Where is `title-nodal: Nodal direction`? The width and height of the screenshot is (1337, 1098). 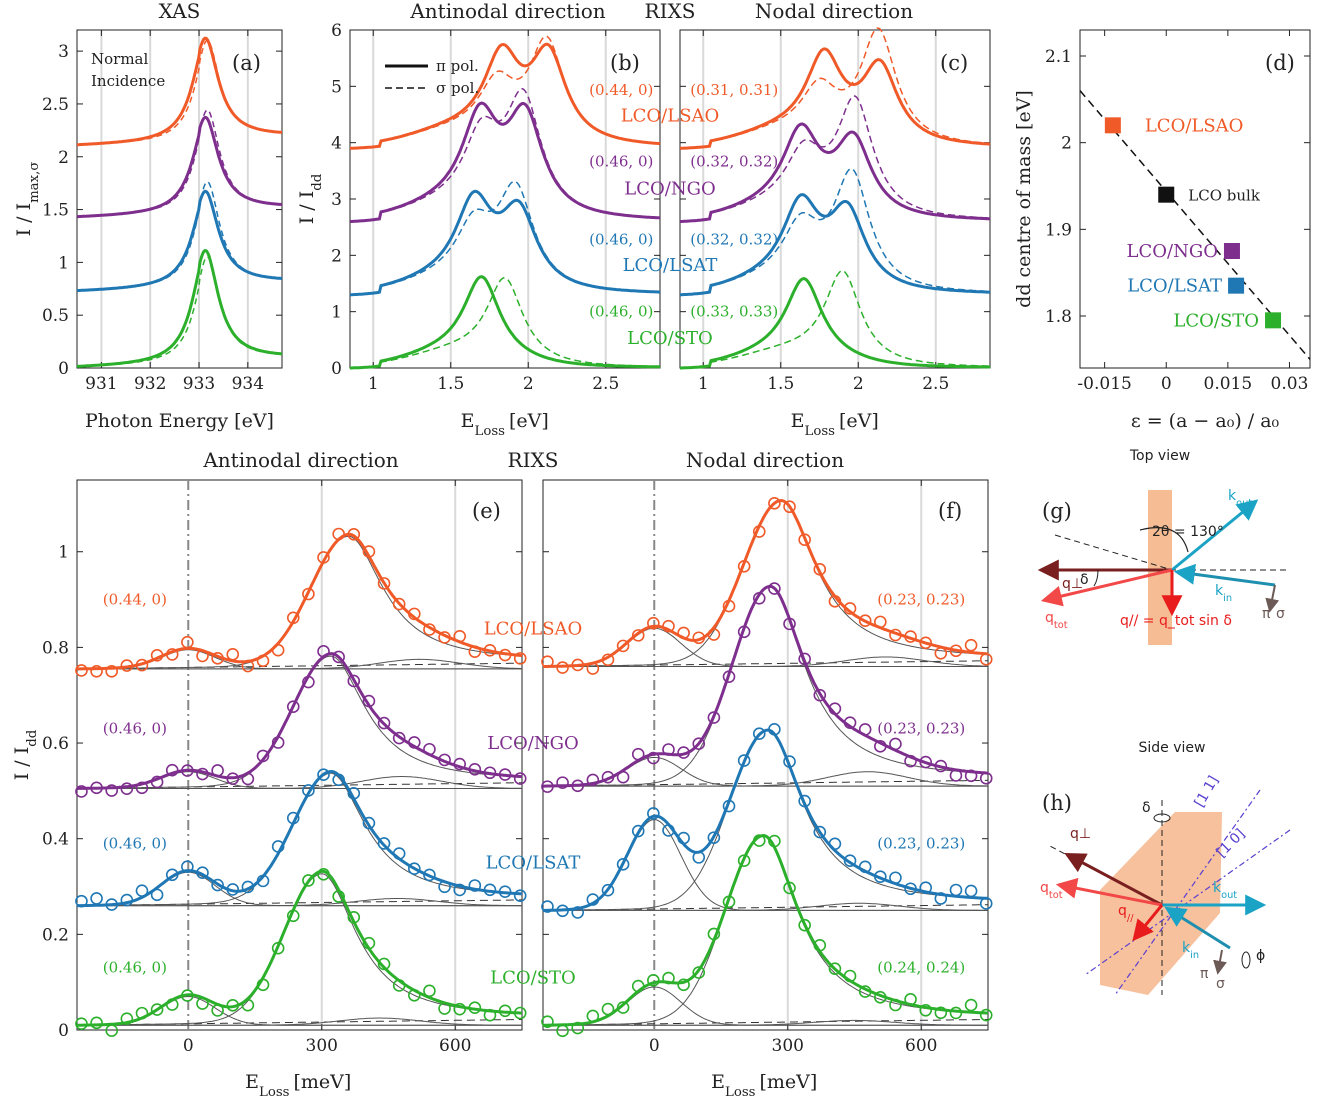 title-nodal: Nodal direction is located at coordinates (834, 11).